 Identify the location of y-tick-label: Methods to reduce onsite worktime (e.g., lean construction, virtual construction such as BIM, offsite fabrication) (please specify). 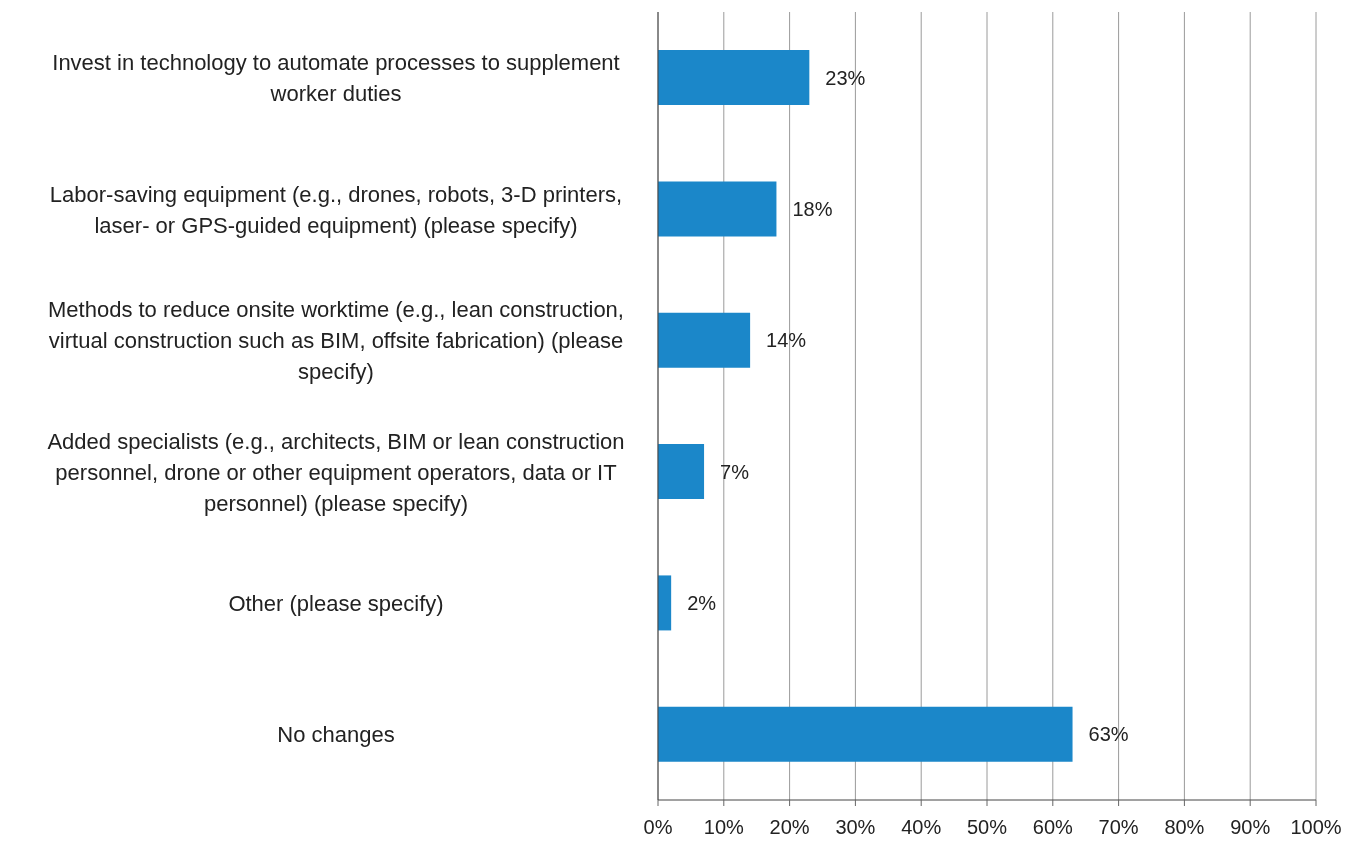
(336, 340).